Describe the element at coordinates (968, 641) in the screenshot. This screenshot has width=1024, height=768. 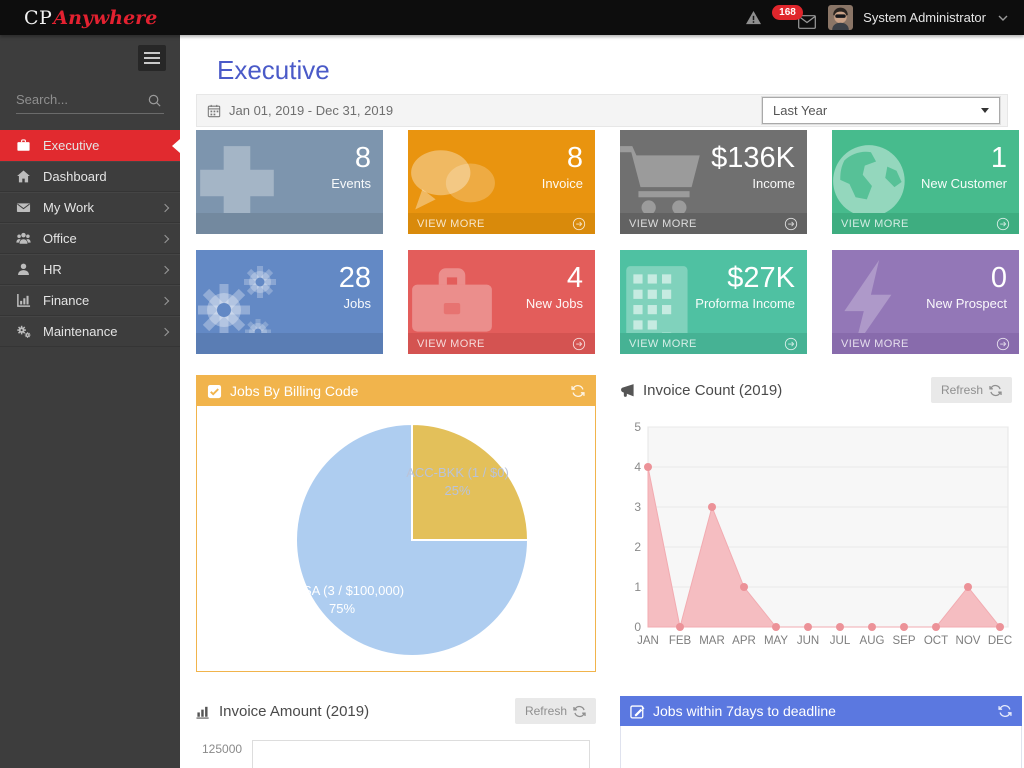
I see `x-axis-tick-label: NOV` at that location.